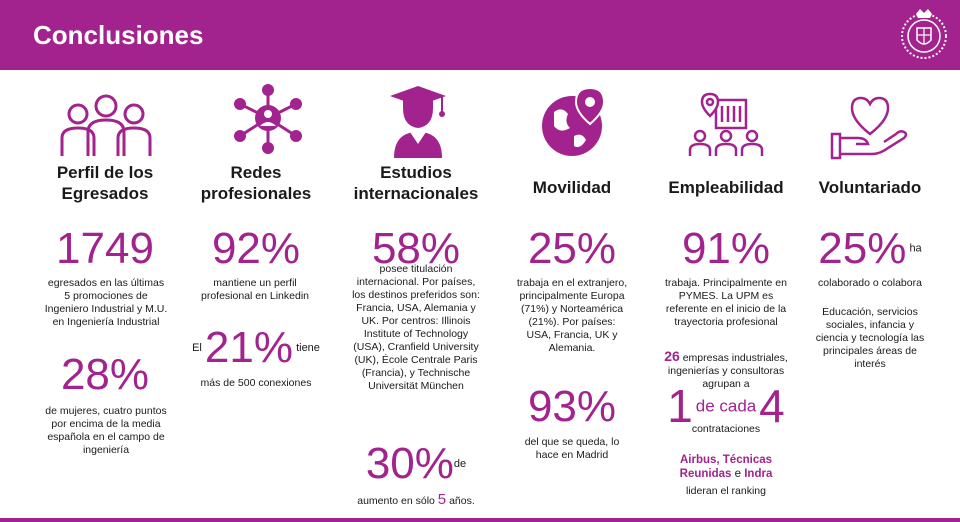 Image resolution: width=960 pixels, height=522 pixels. I want to click on text-line: referente en el inicio de la, so click(726, 309).